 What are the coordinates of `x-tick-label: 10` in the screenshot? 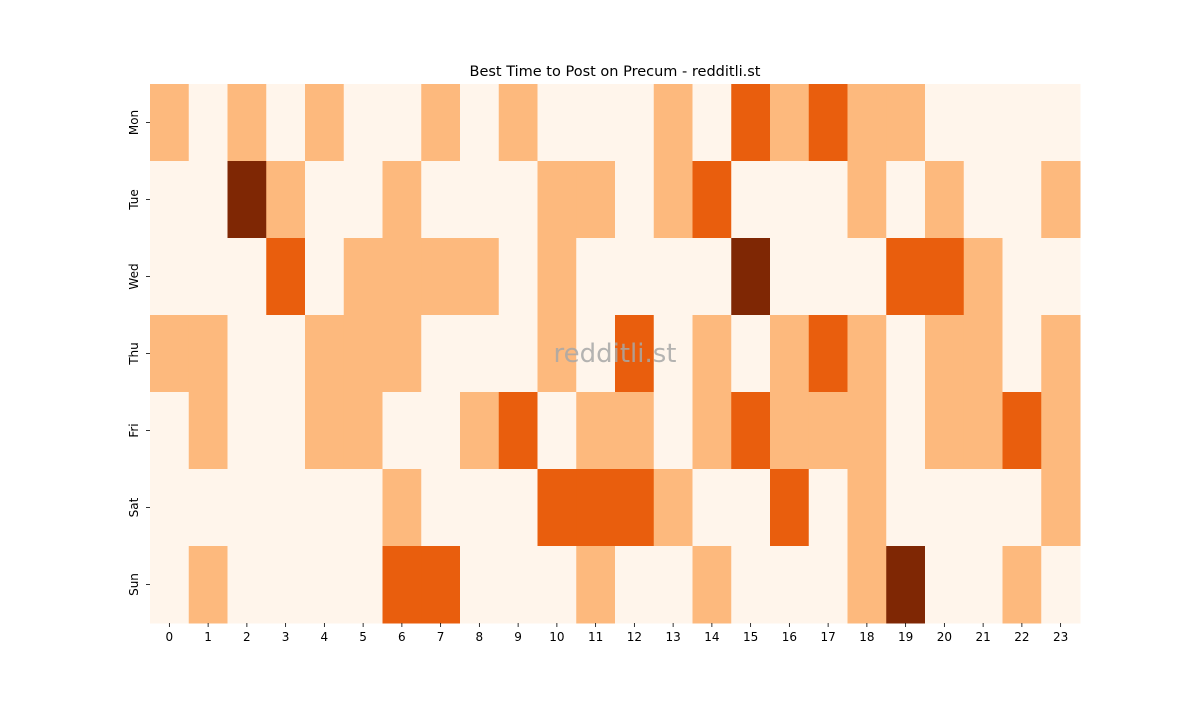 It's located at (556, 637).